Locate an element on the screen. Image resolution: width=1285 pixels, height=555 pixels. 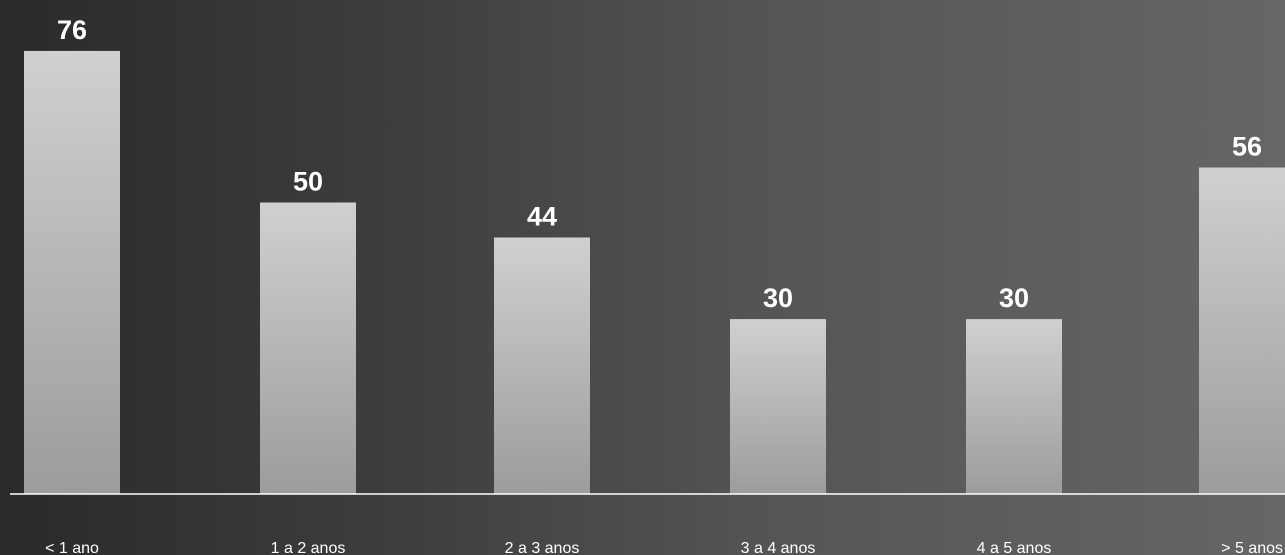
value-label-3: 30 is located at coordinates (778, 298).